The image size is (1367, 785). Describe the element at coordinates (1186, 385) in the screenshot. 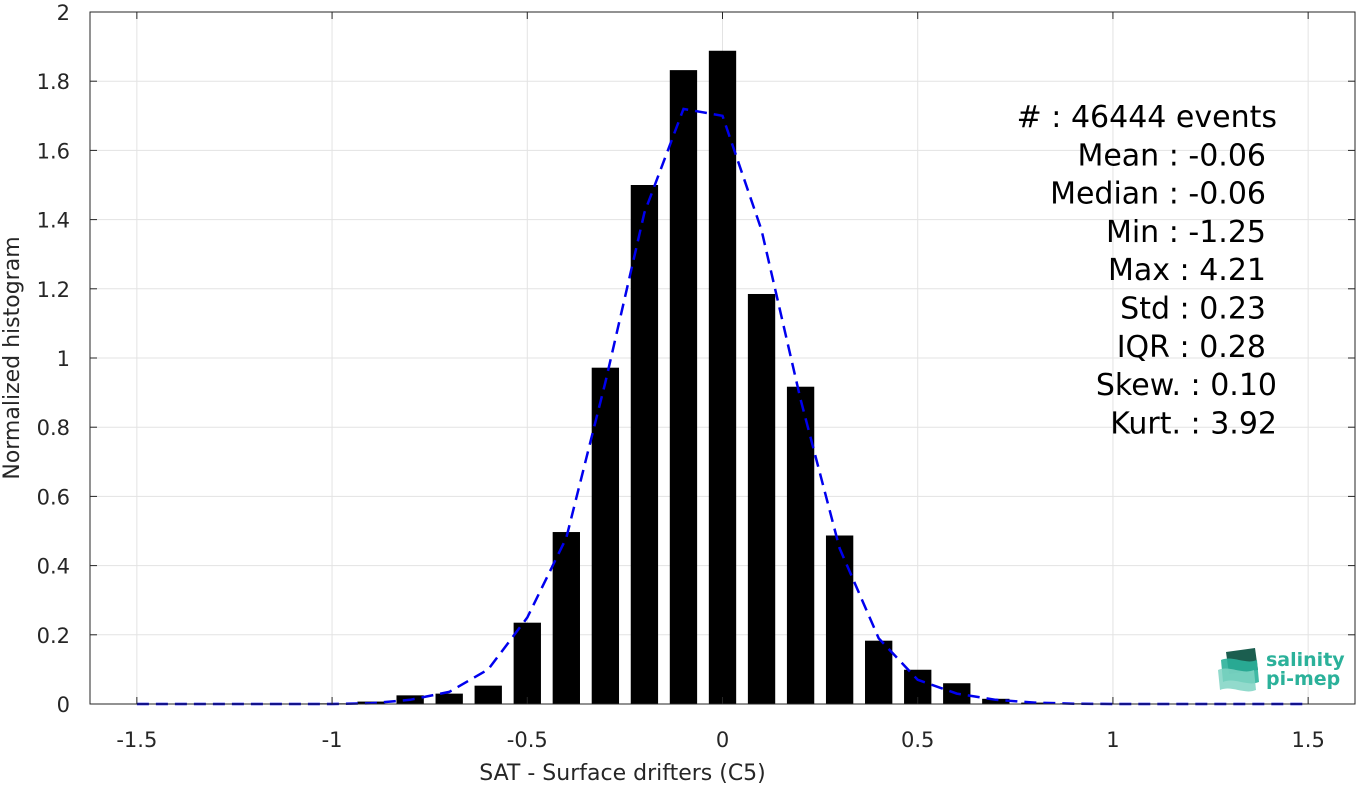

I see `stat-line: Skew. : 0.10` at that location.